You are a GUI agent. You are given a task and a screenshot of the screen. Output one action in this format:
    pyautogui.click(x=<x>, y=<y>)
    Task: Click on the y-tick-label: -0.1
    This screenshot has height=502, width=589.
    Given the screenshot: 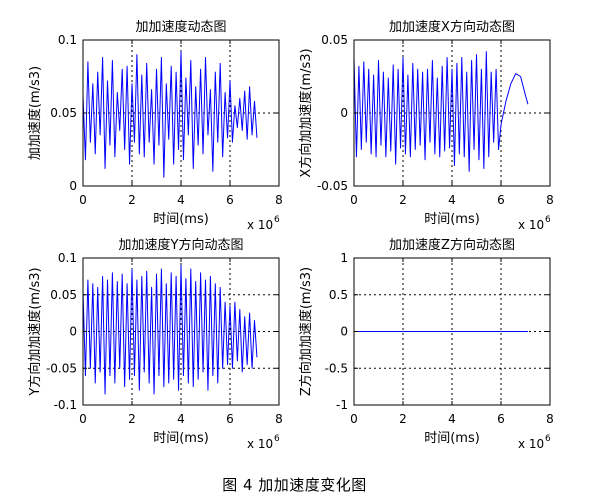 What is the action you would take?
    pyautogui.click(x=65, y=405)
    